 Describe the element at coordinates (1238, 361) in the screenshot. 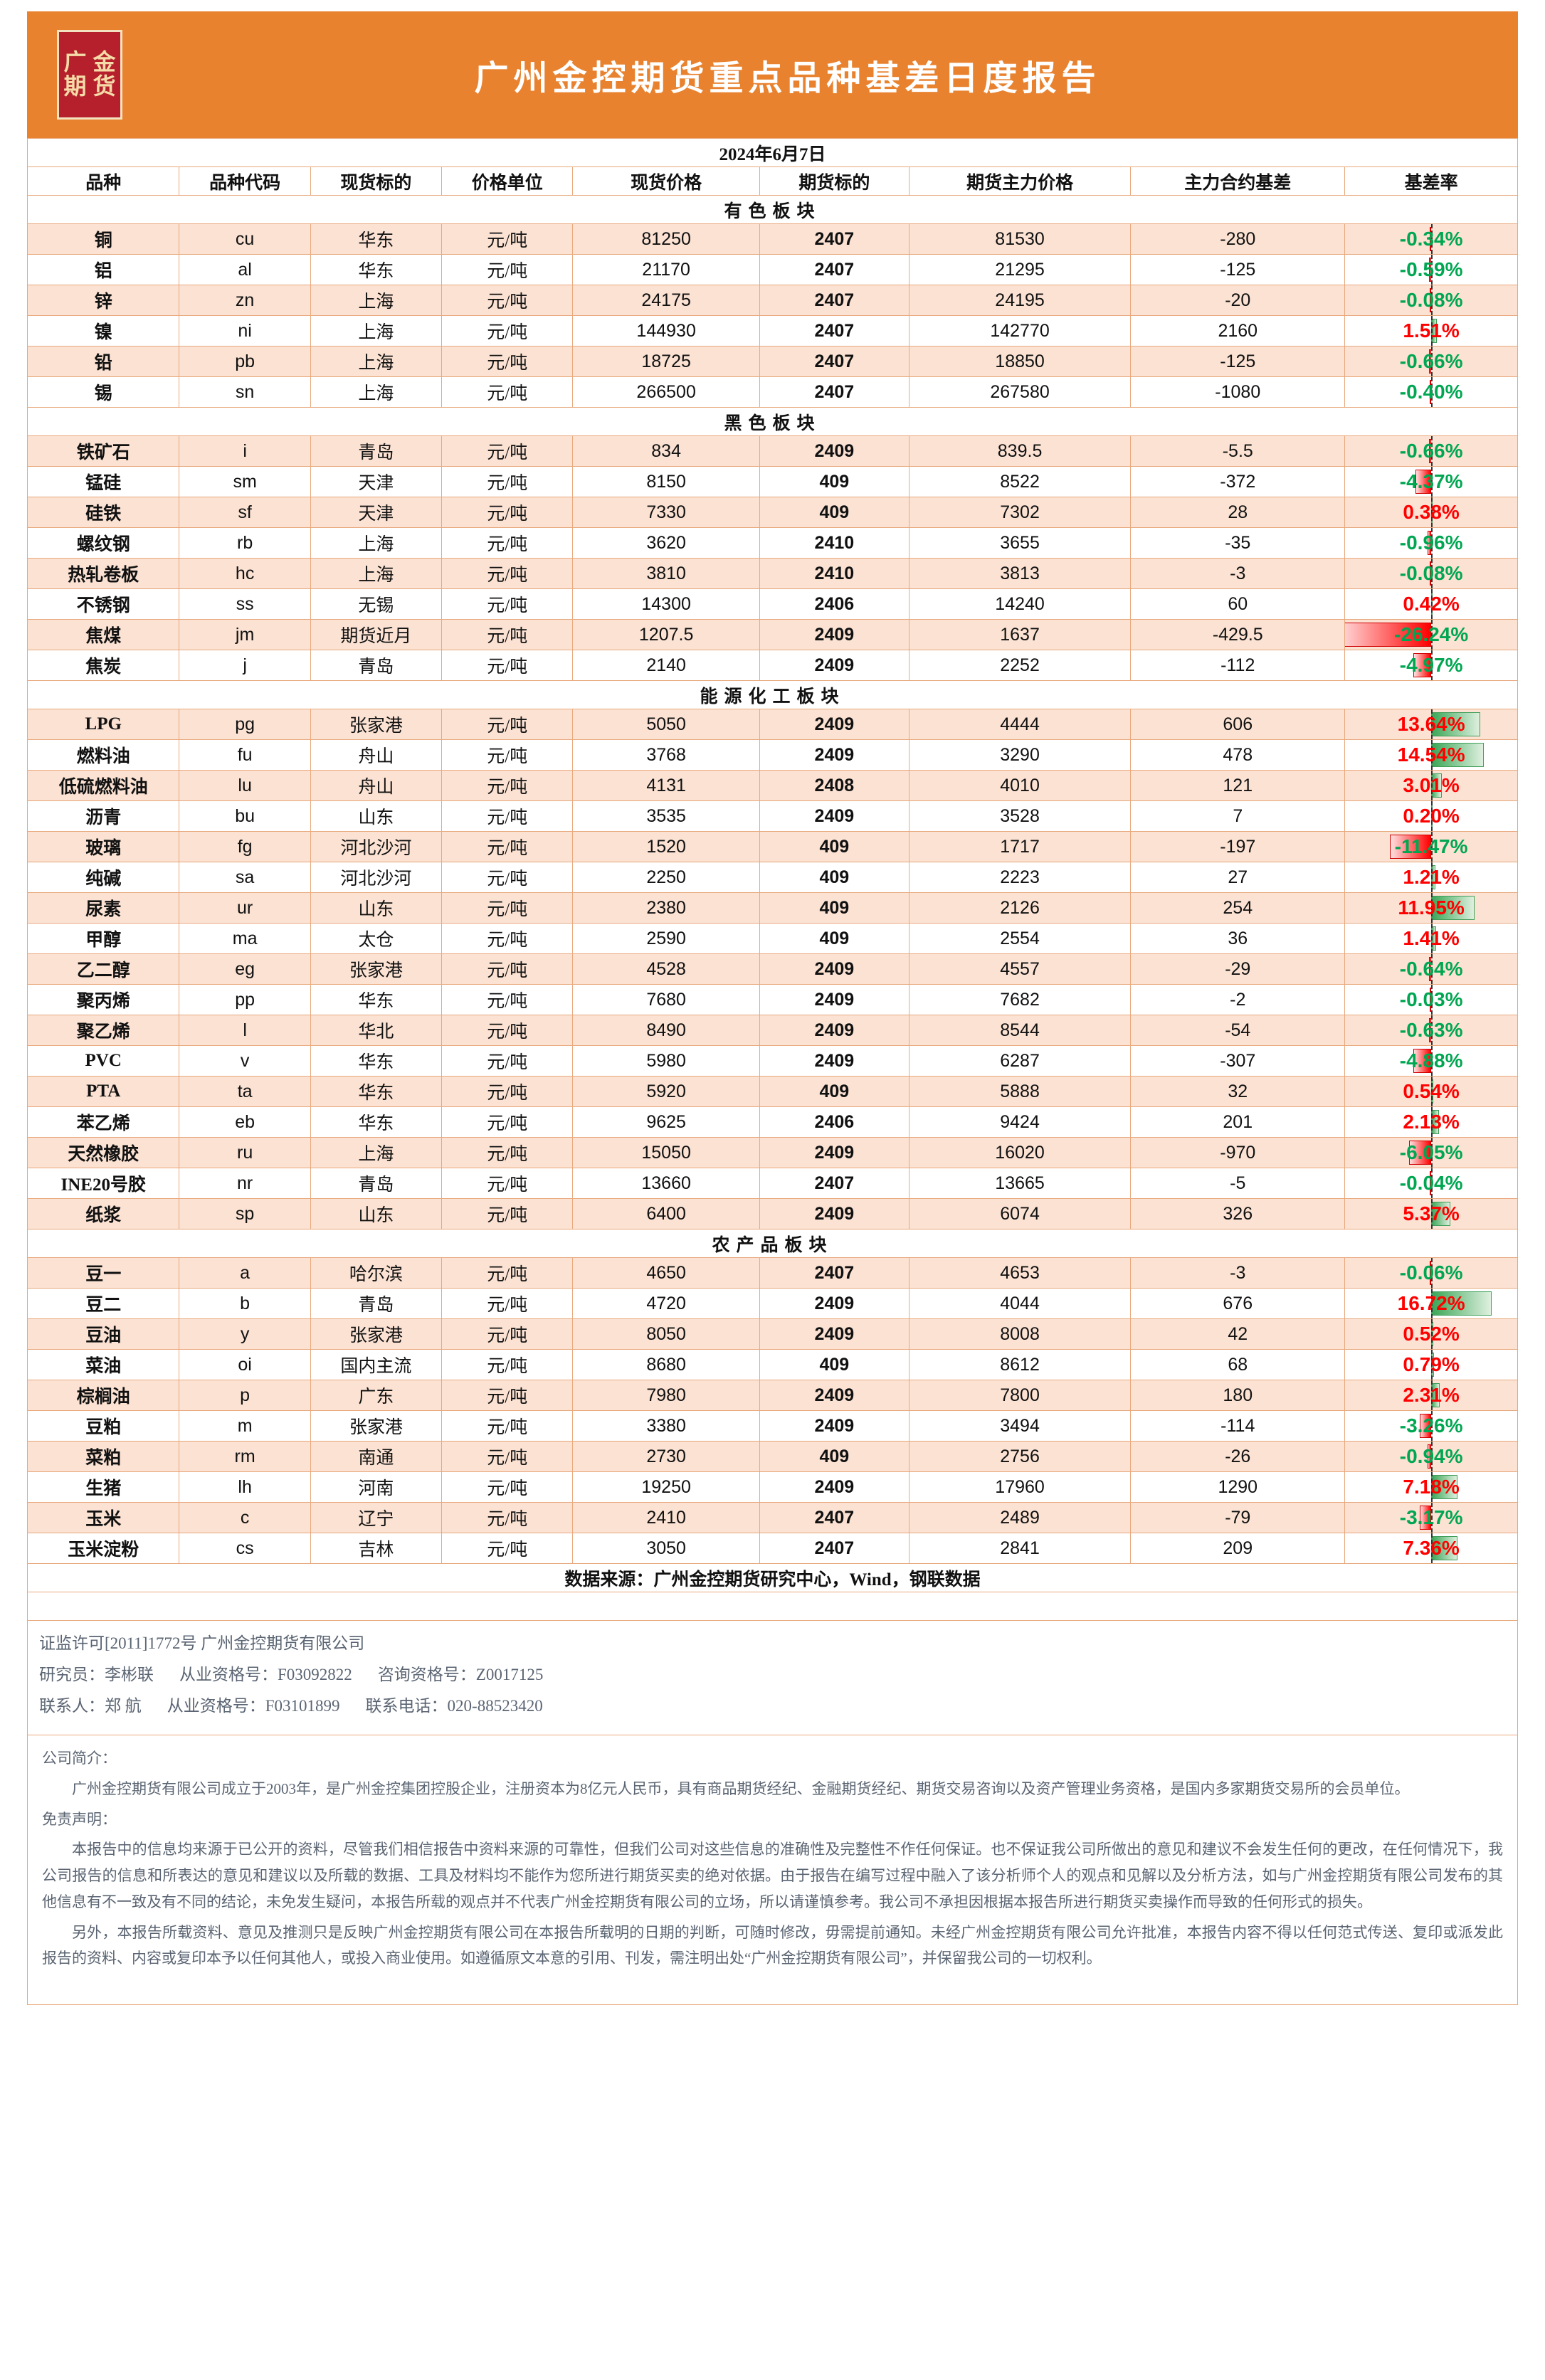

I see `cell-main-contract-basis: -125` at that location.